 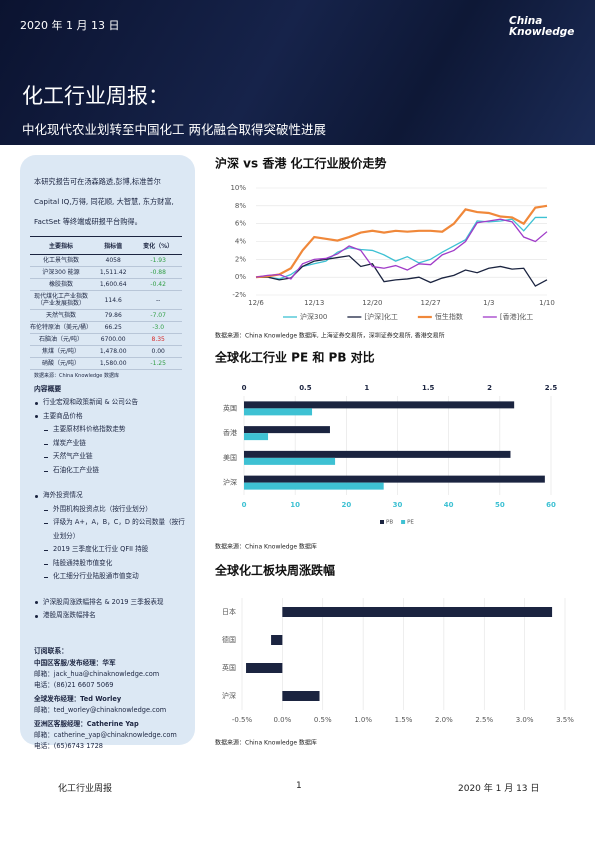 What do you see at coordinates (158, 272) in the screenshot?
I see `table-cell: -0.88` at bounding box center [158, 272].